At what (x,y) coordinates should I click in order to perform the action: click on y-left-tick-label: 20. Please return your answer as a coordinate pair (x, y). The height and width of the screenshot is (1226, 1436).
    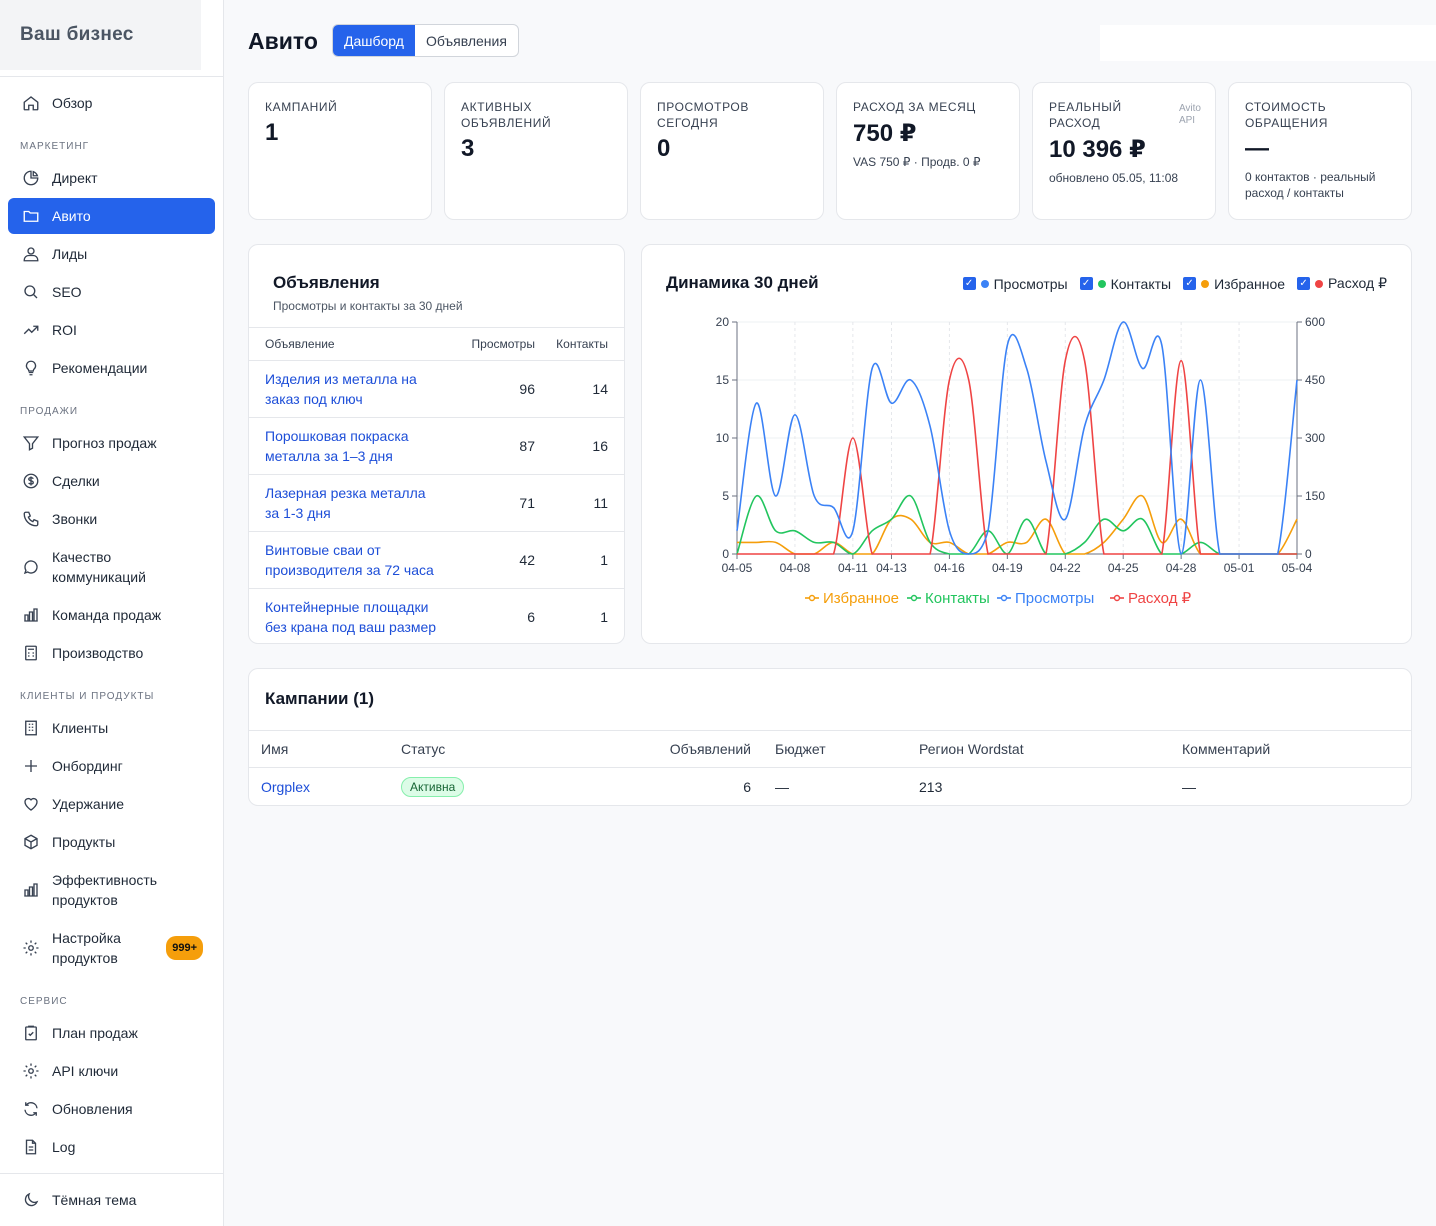
    Looking at the image, I should click on (723, 322).